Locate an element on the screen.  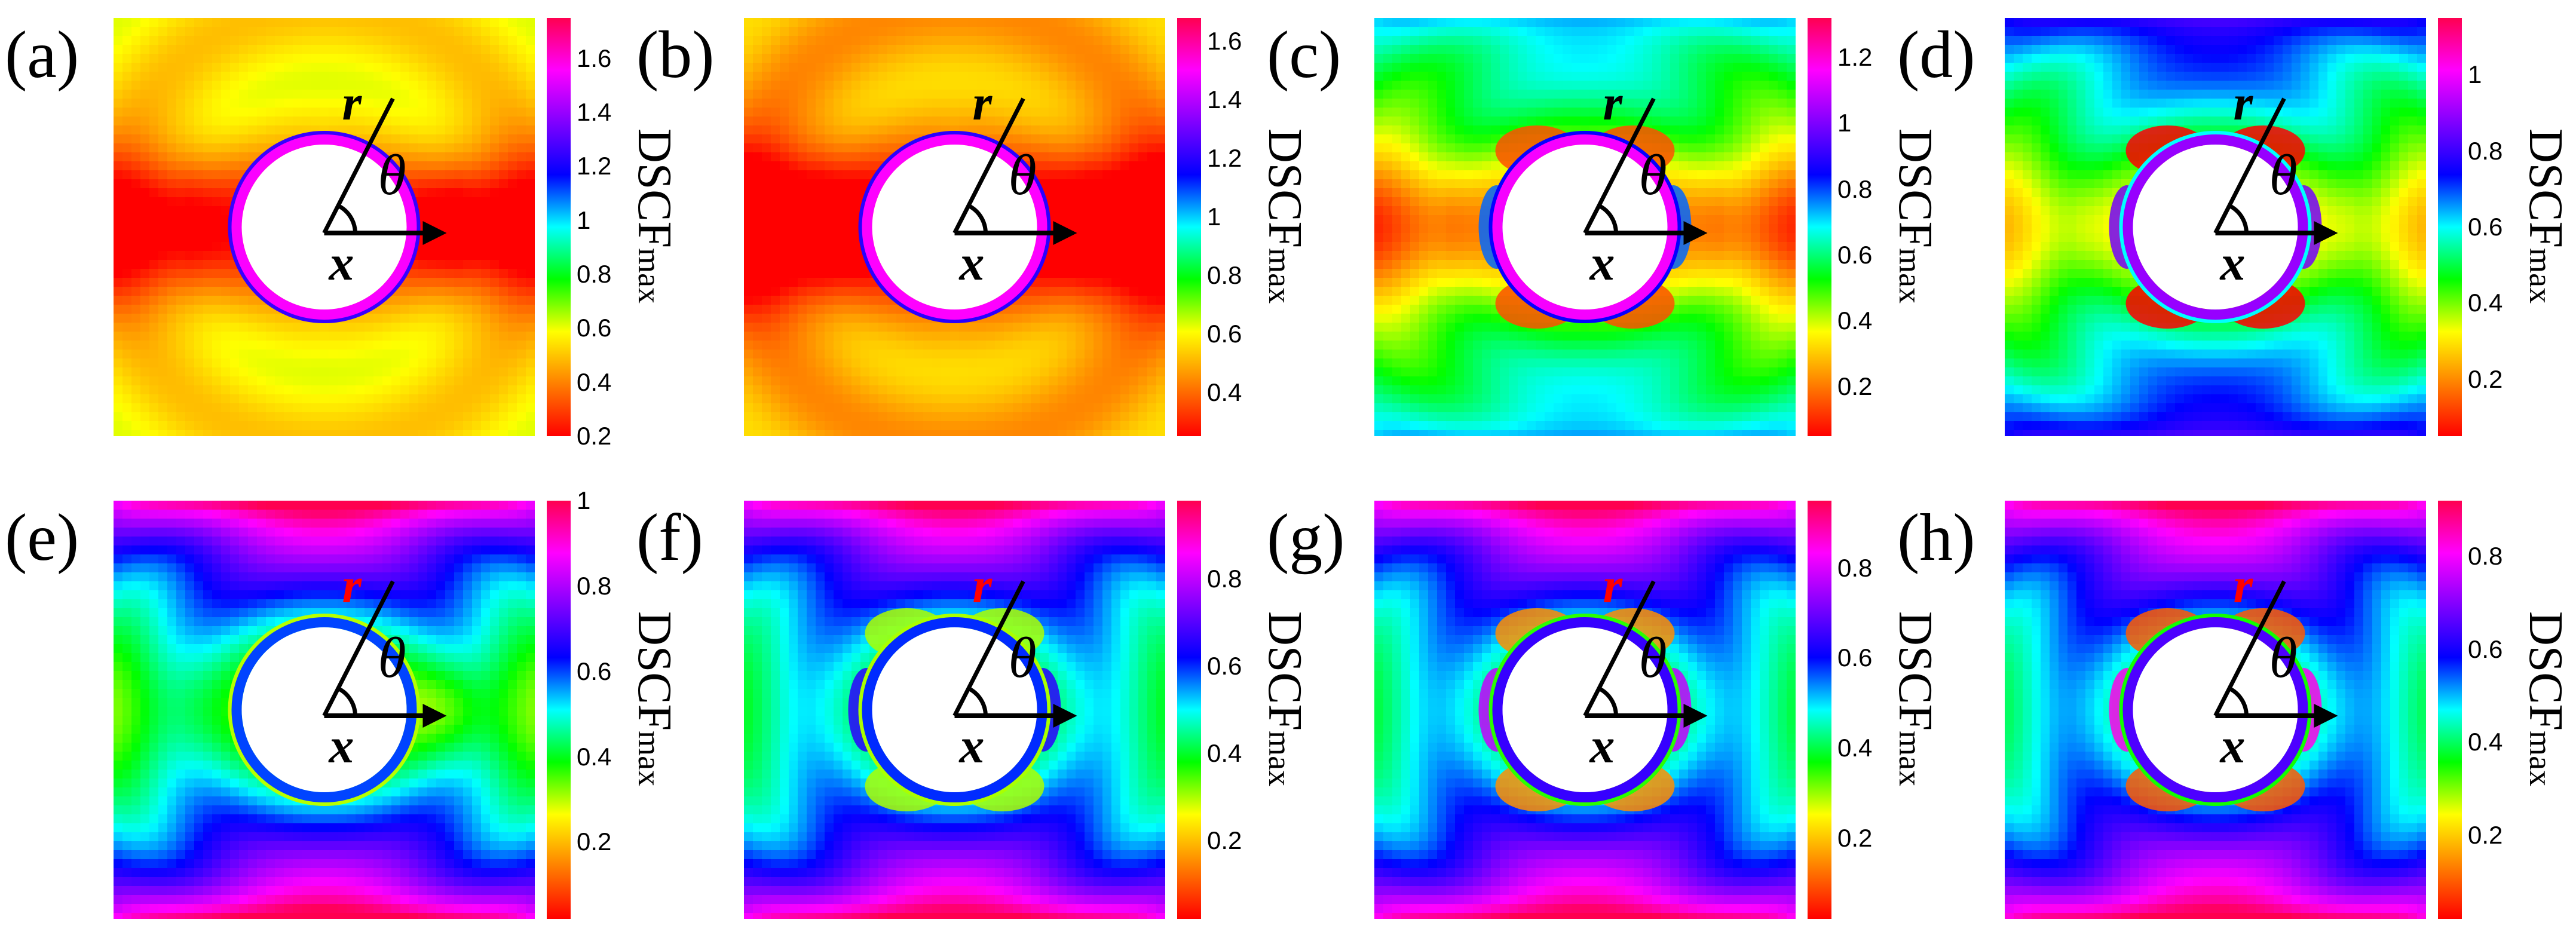
colorbar-tick-label: 1 is located at coordinates (1214, 216).